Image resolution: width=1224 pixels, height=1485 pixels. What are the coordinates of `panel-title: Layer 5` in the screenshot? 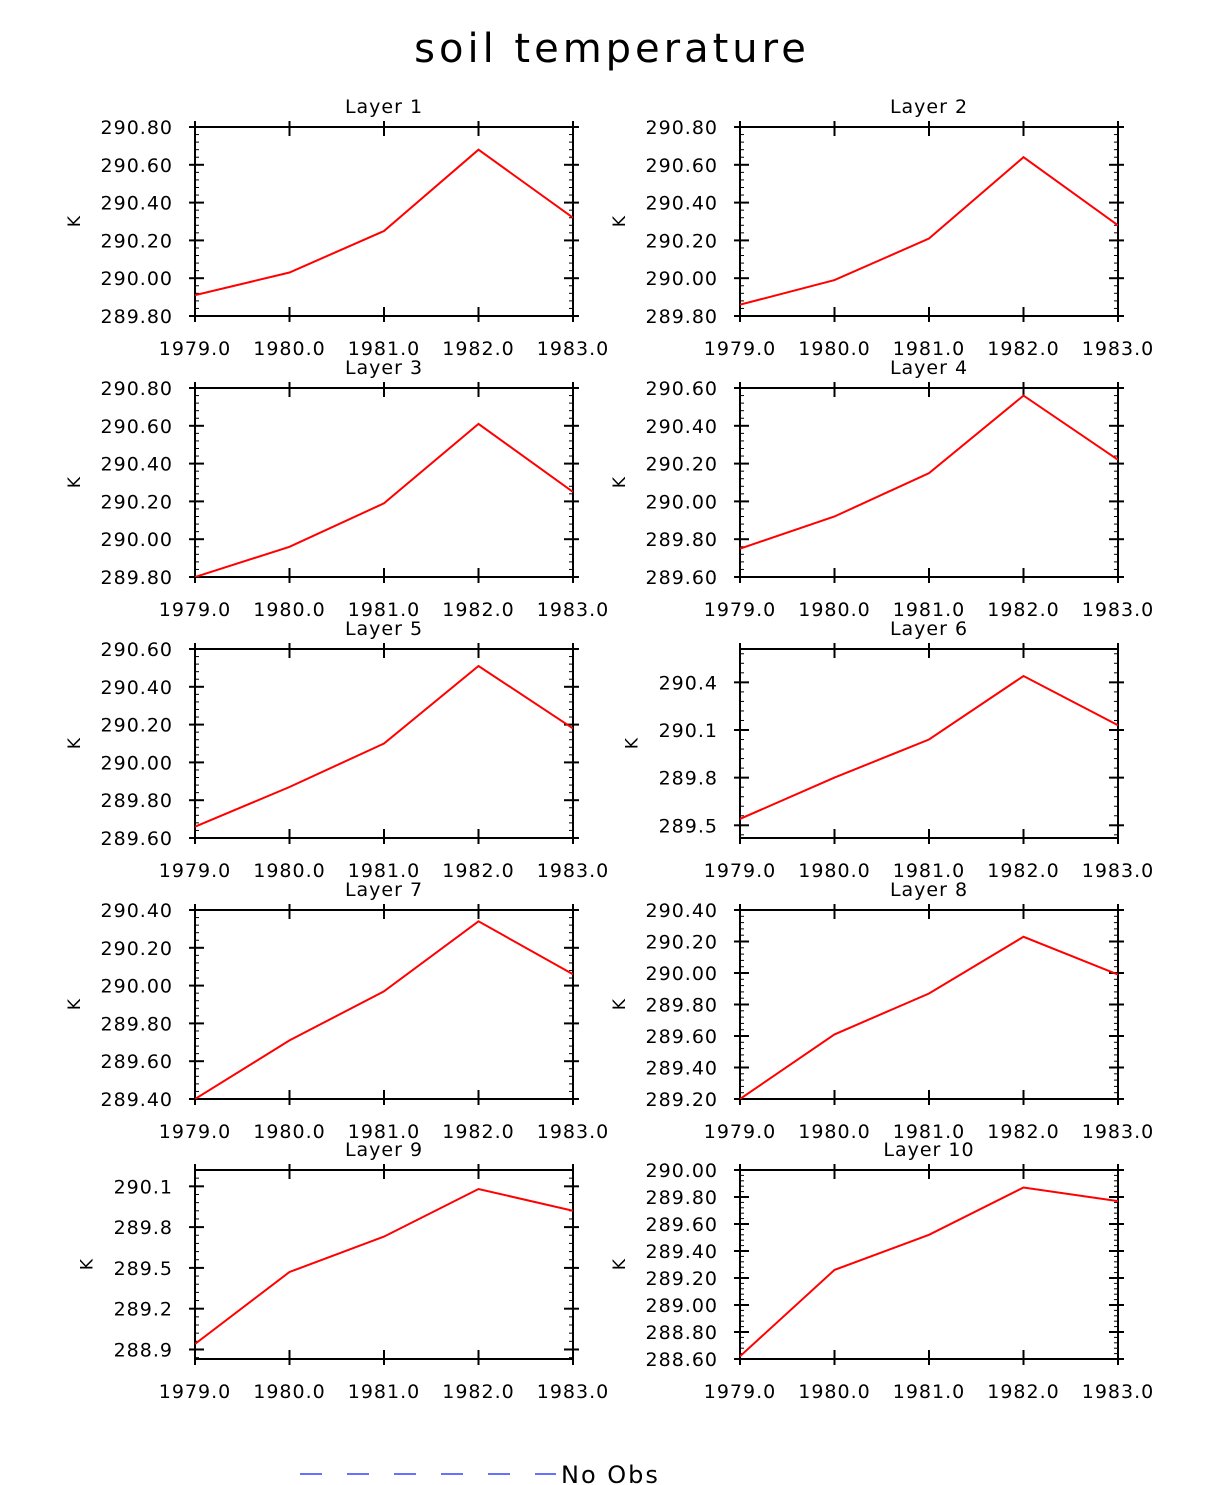 It's located at (384, 629).